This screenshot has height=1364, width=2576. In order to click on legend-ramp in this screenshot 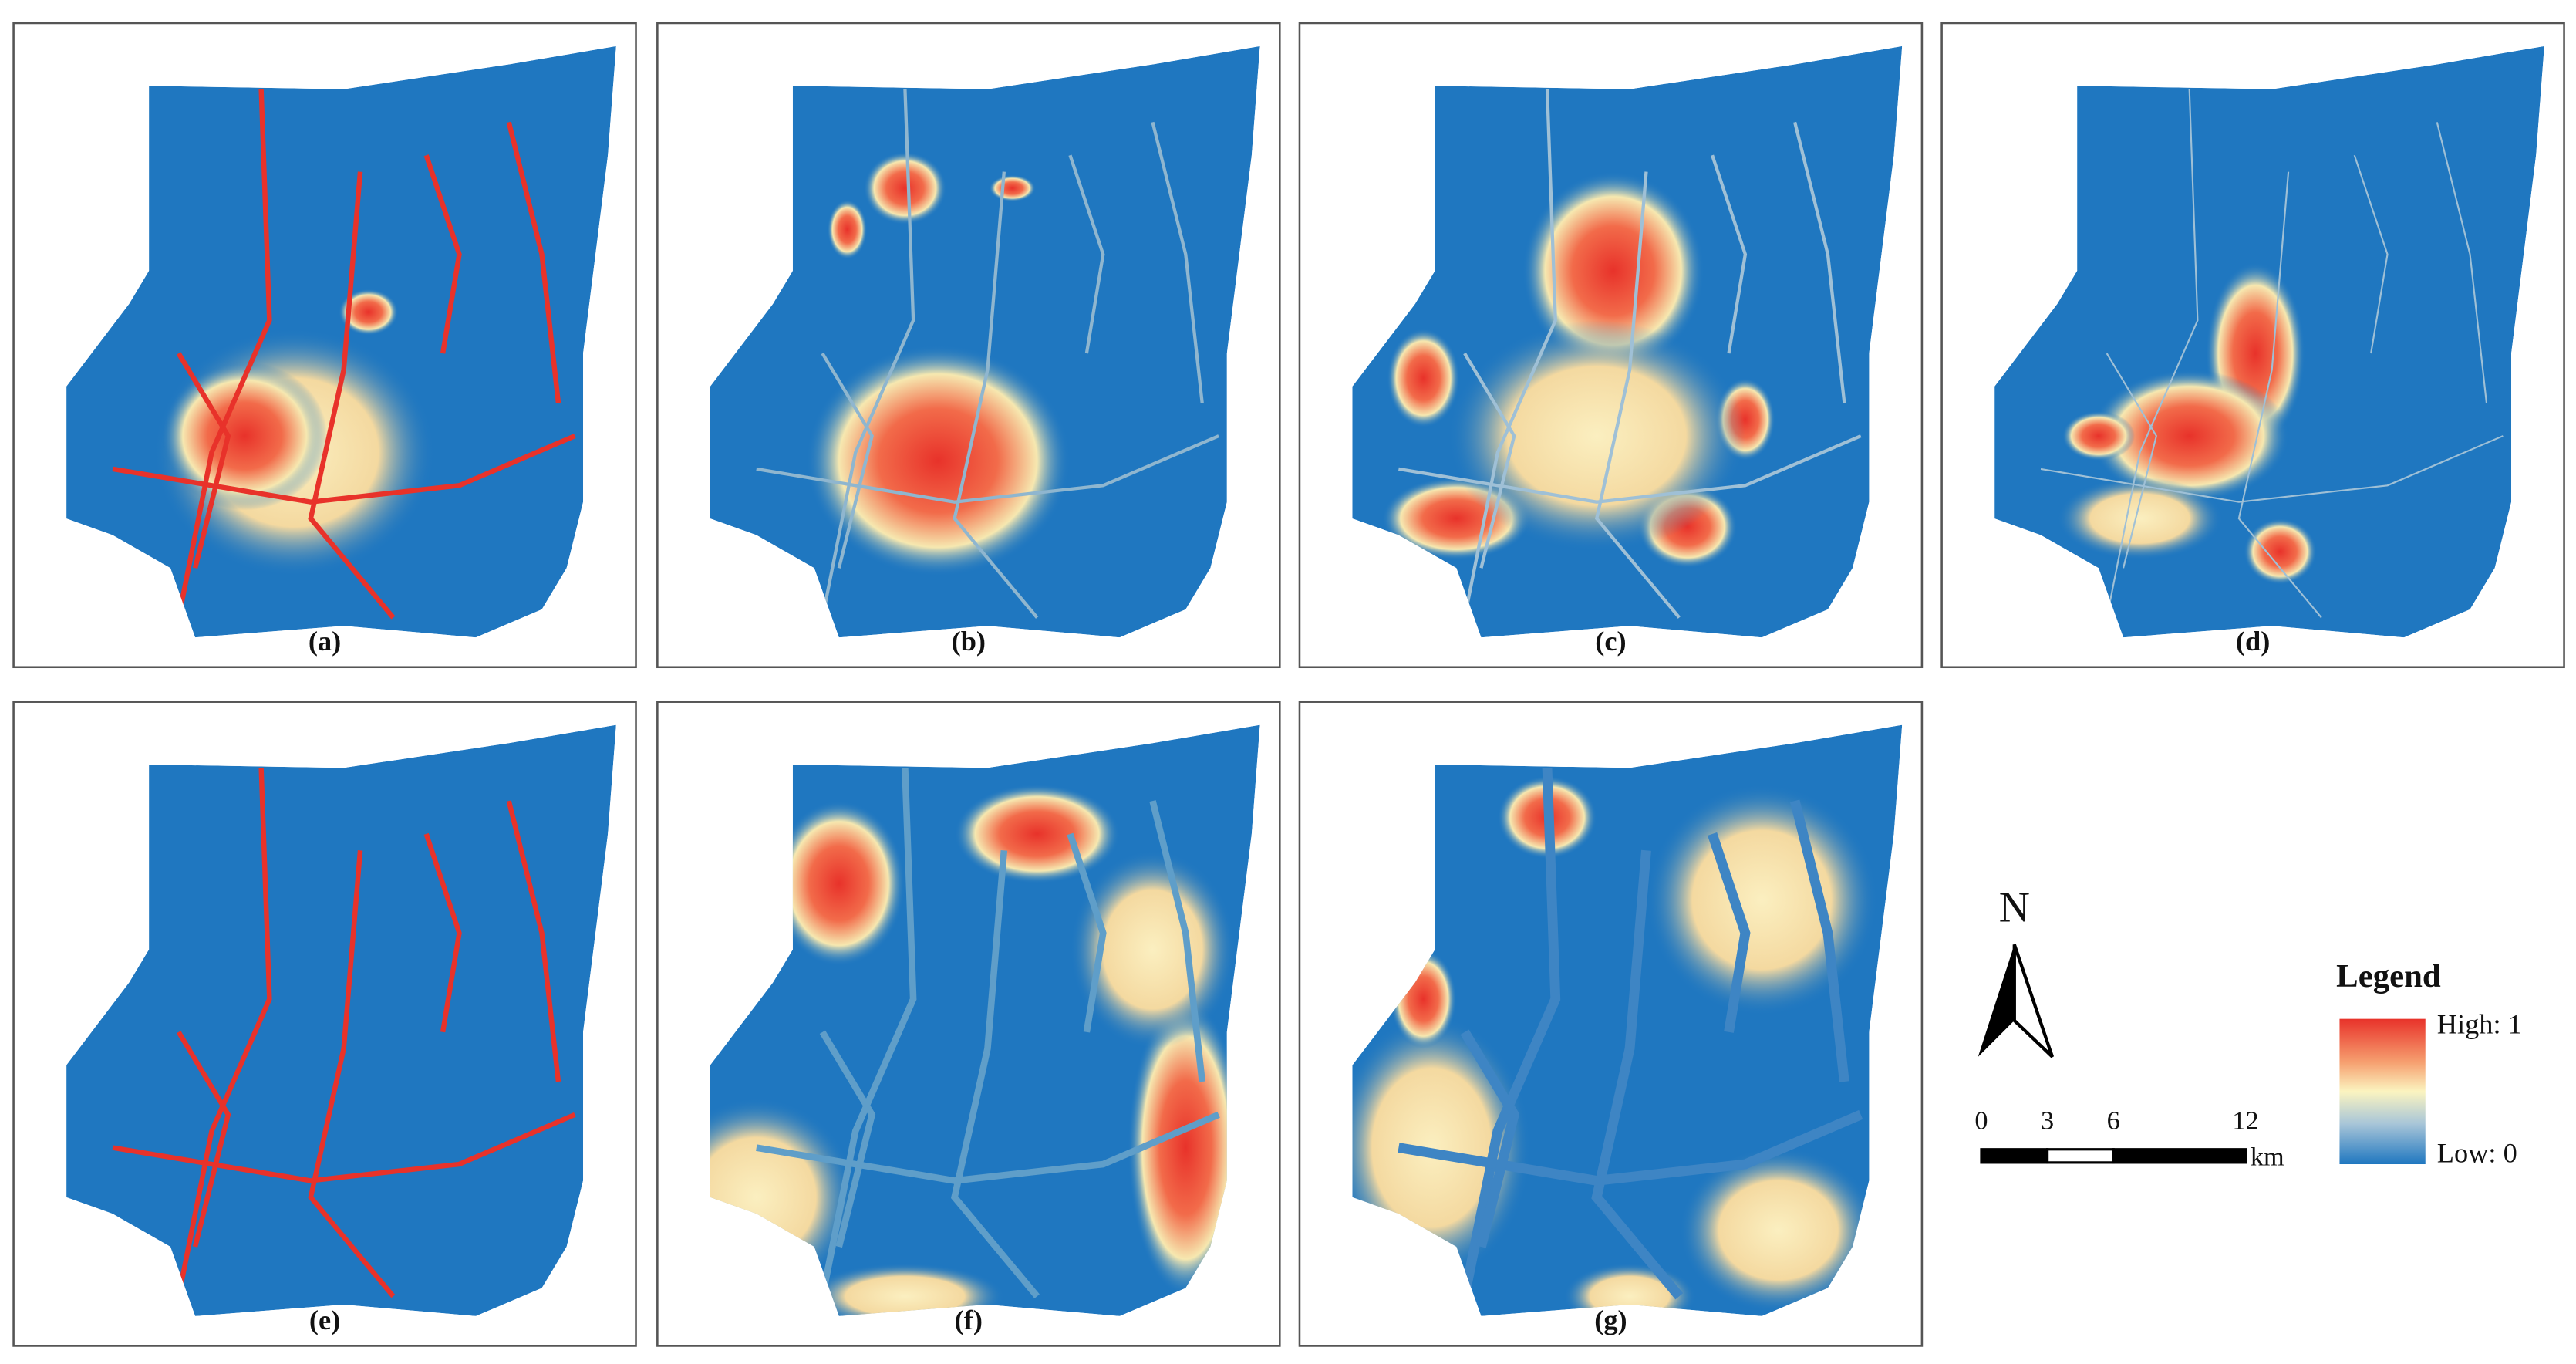, I will do `click(2382, 1091)`.